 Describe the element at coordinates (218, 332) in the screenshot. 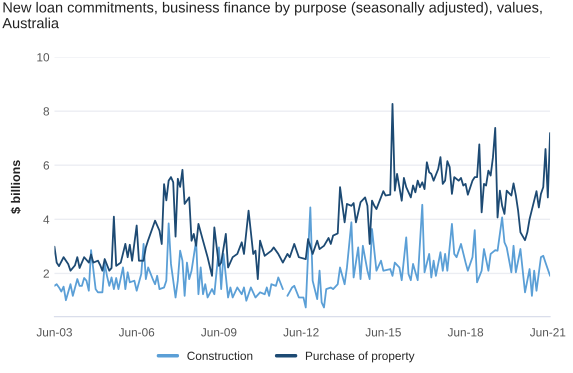

I see `x-tick-label: Jun-09` at that location.